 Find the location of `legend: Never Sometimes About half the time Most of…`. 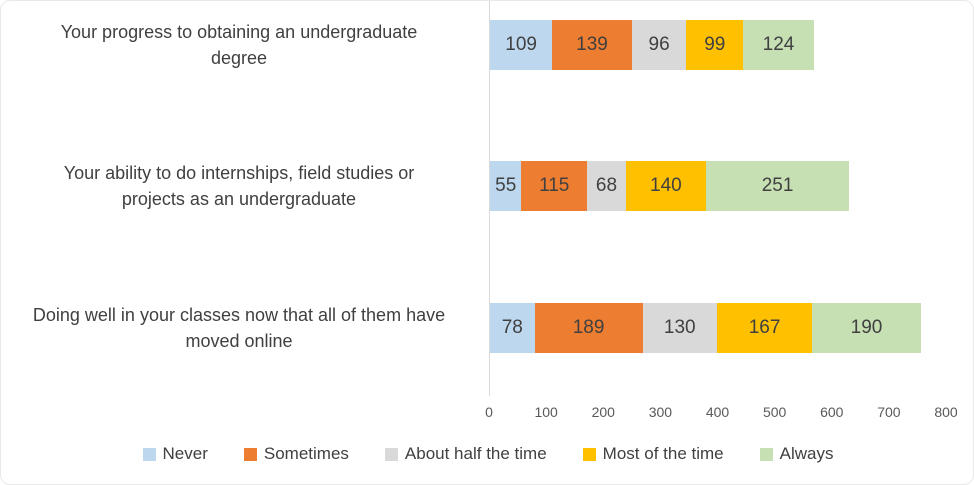

legend: Never Sometimes About half the time Most of… is located at coordinates (487, 454).